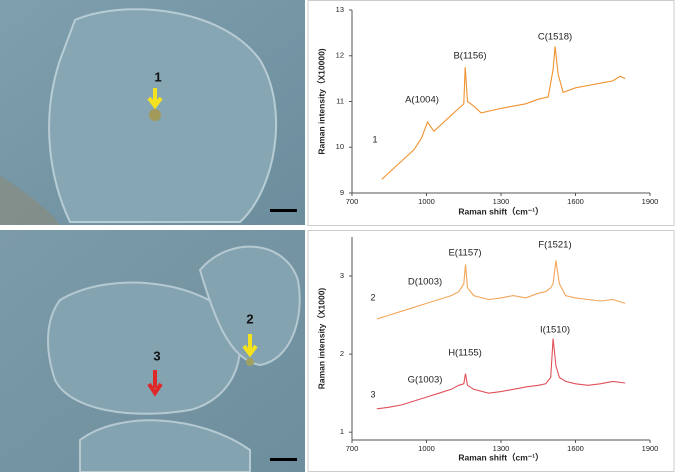 This screenshot has width=675, height=472. Describe the element at coordinates (321, 339) in the screenshot. I see `y-axis-title: Raman intensity（X1000)` at that location.